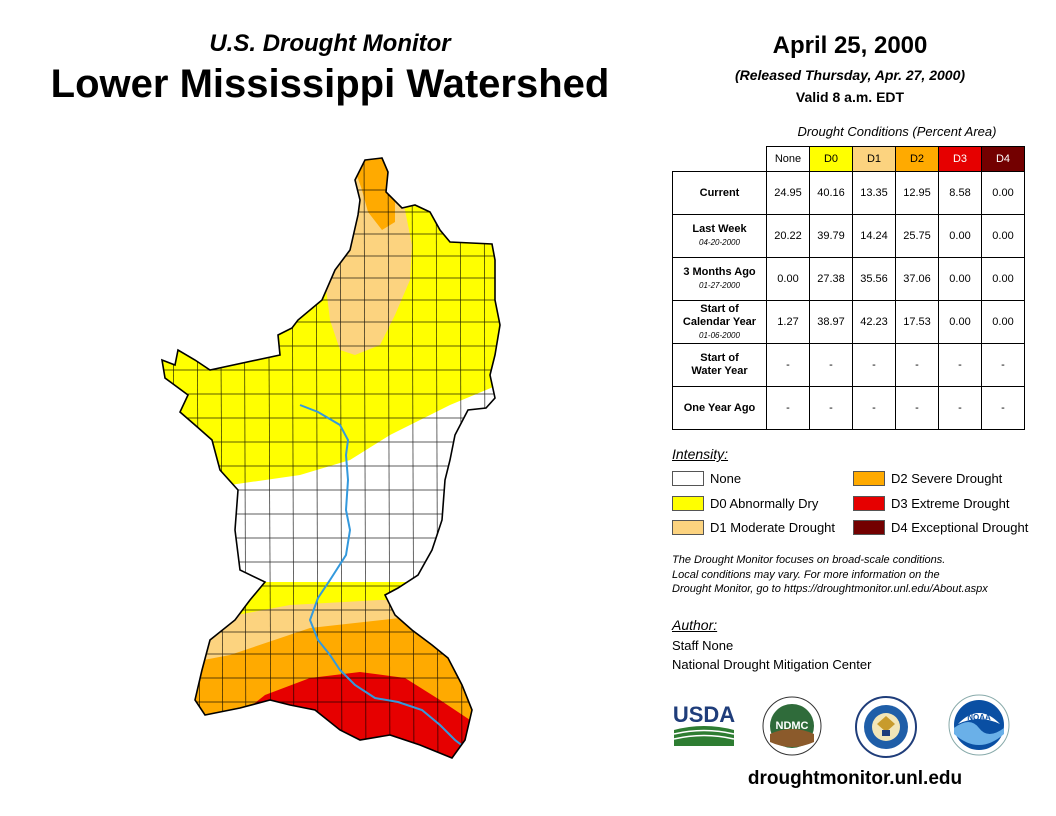  I want to click on table-cell: 27.38, so click(831, 279).